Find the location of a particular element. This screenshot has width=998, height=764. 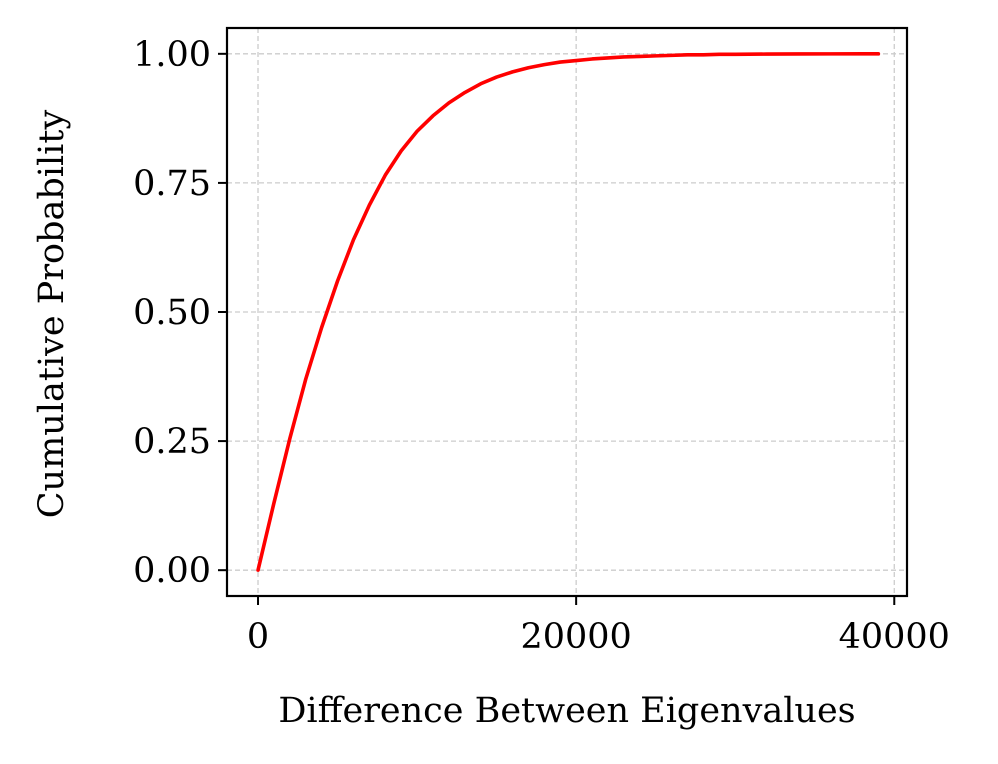

x-tick-label: 40000 is located at coordinates (894, 637).